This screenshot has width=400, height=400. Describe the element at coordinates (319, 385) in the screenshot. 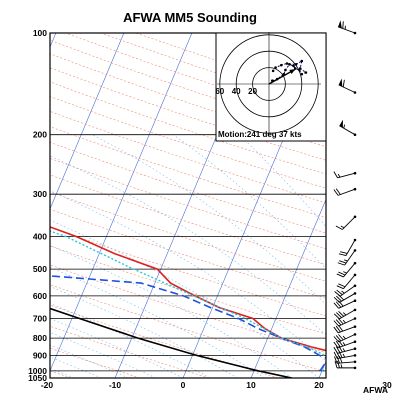

I see `temperature-tick-label: 20` at that location.